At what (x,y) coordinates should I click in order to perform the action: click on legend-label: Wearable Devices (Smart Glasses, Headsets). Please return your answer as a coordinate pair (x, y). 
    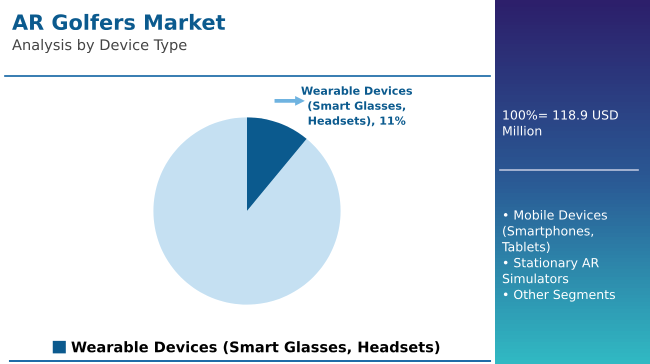
    Looking at the image, I should click on (255, 347).